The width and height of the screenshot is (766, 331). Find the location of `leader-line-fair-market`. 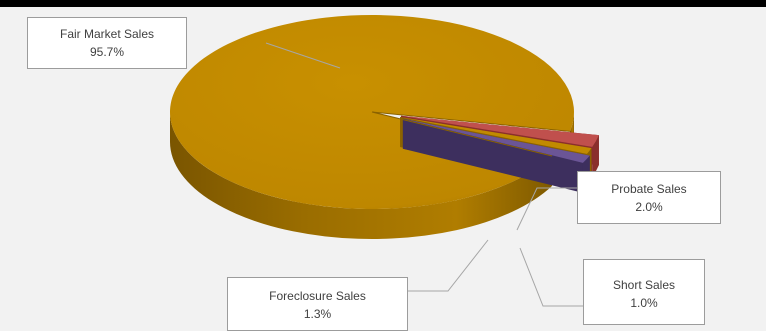

leader-line-fair-market is located at coordinates (303, 55).